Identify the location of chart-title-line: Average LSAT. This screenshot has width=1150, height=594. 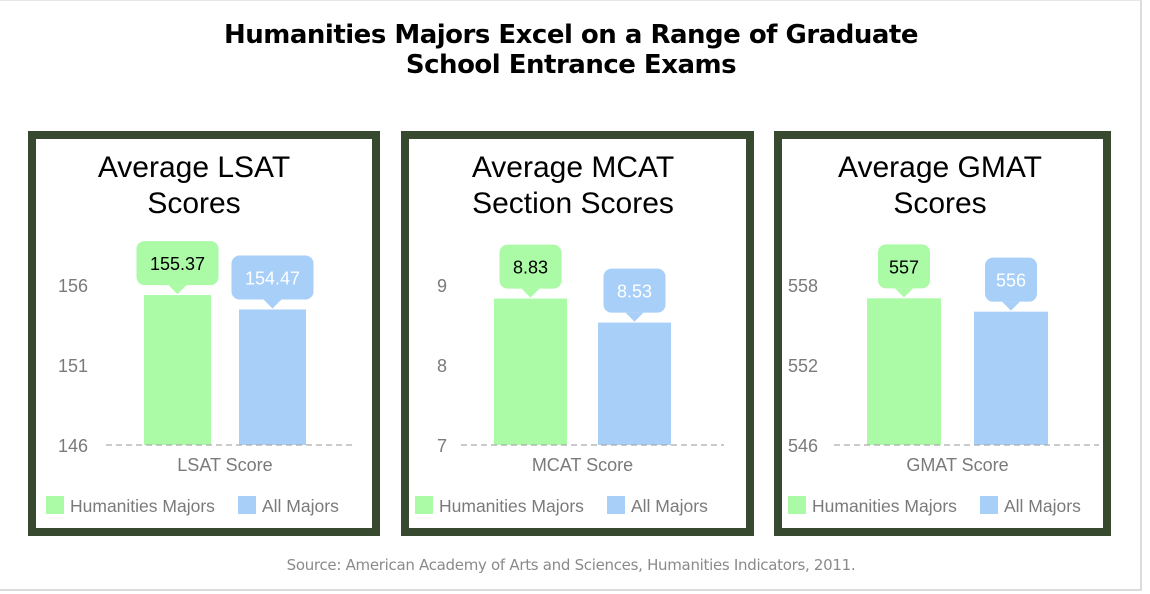
(194, 167).